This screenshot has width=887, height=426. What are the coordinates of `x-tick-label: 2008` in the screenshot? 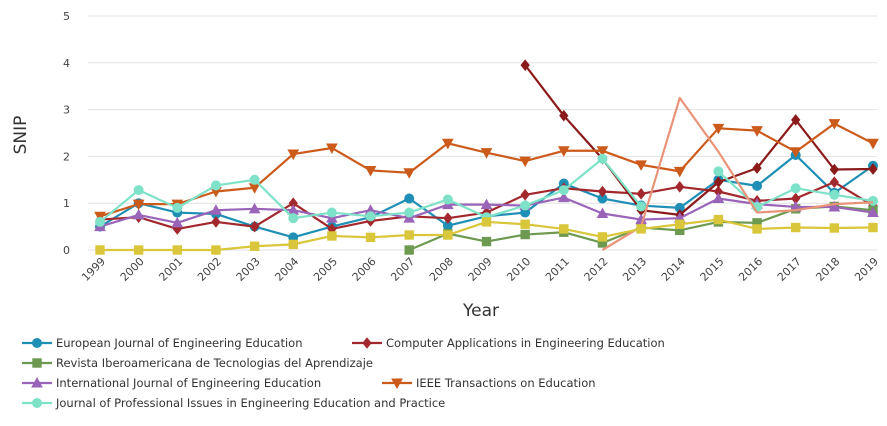 It's located at (441, 269).